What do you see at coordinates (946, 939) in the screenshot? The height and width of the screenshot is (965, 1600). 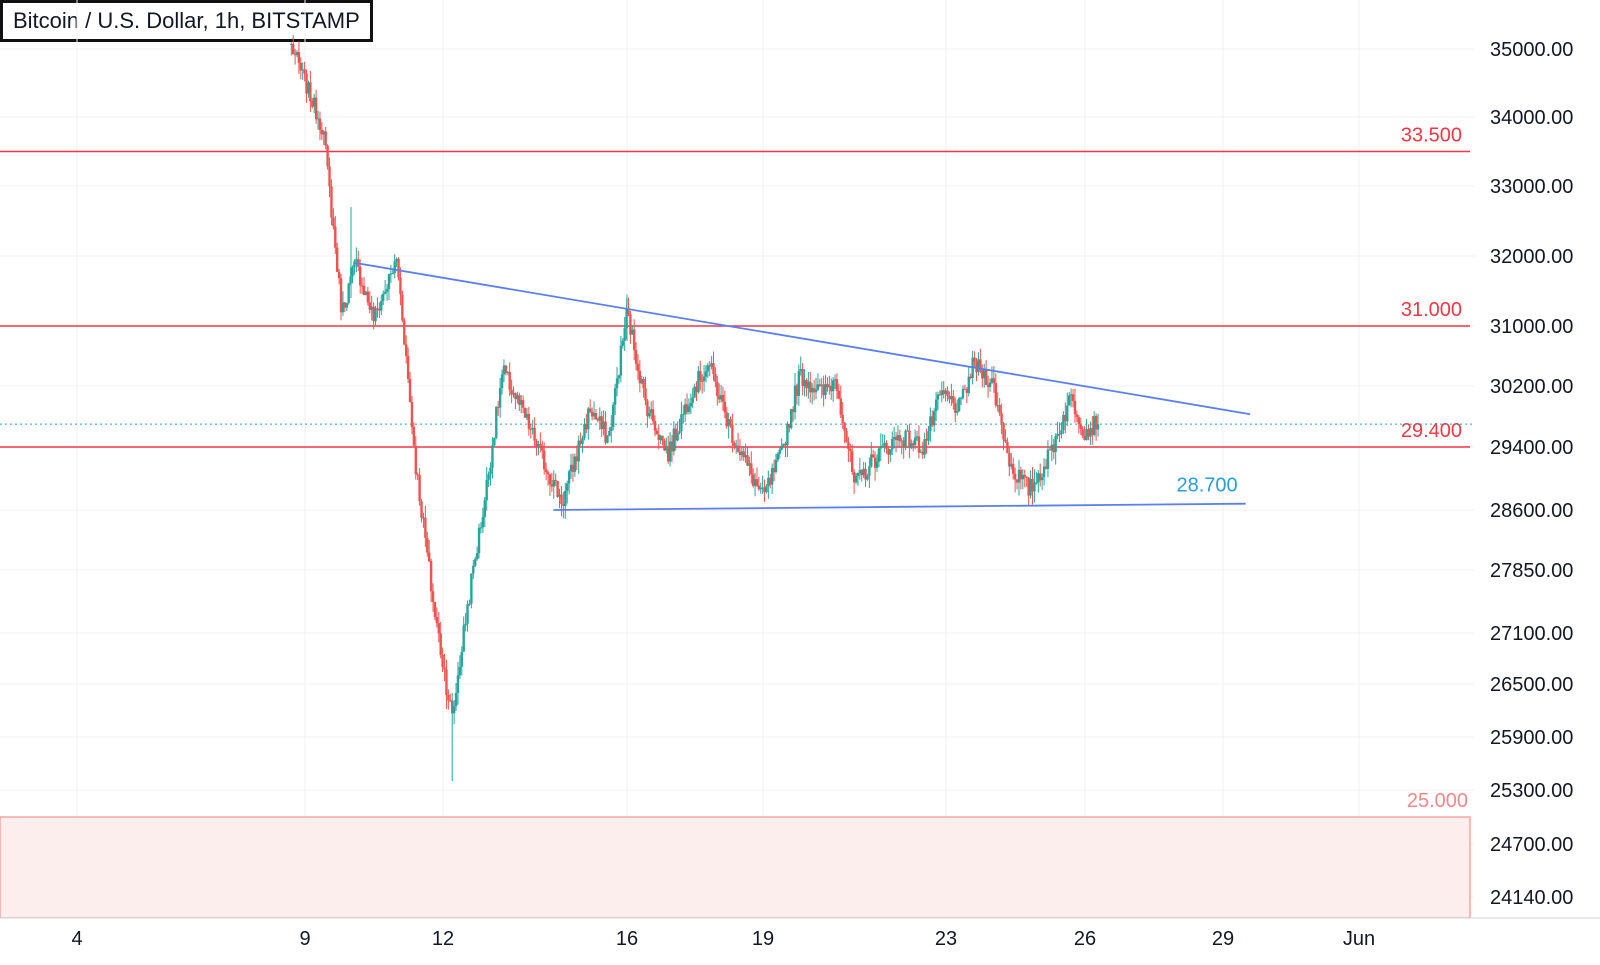 I see `x-tick-label: 23` at bounding box center [946, 939].